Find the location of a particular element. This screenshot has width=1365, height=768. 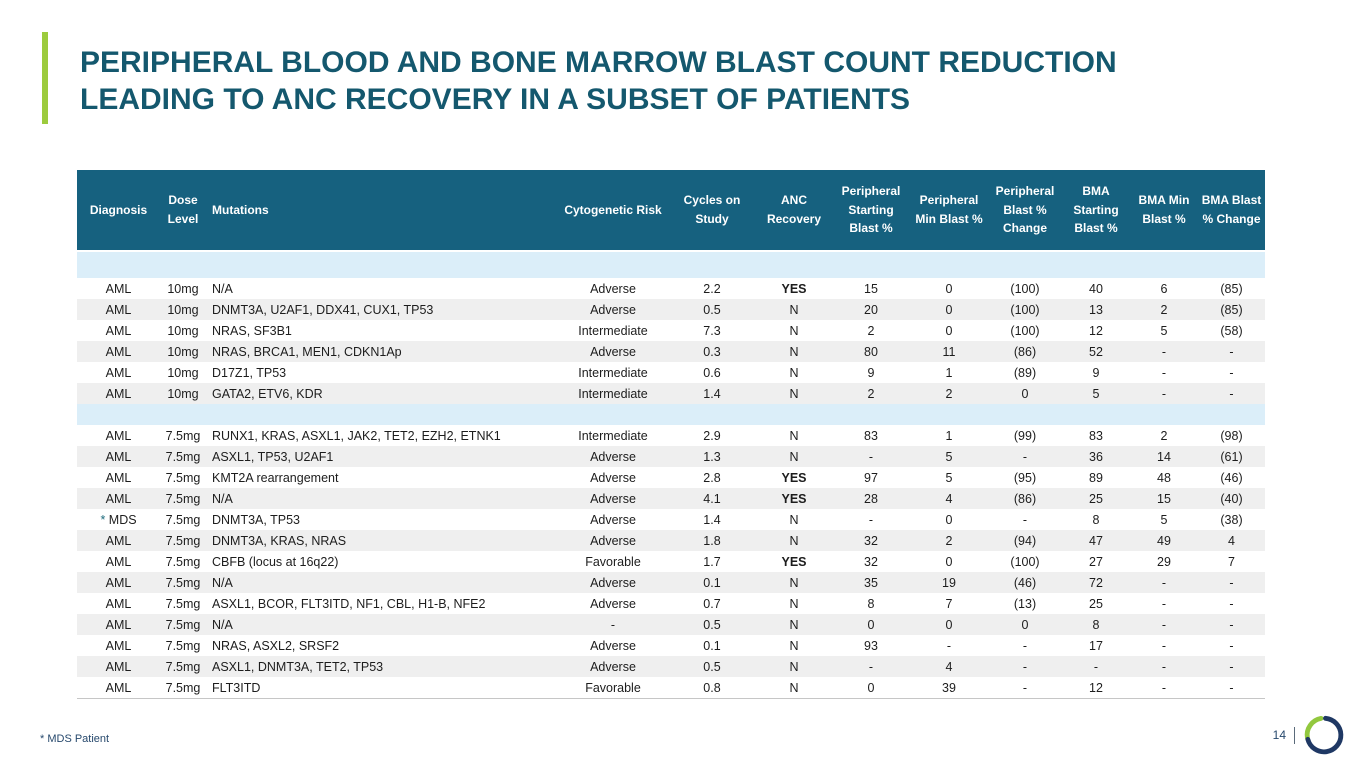

table-cell: (85) is located at coordinates (1231, 309).